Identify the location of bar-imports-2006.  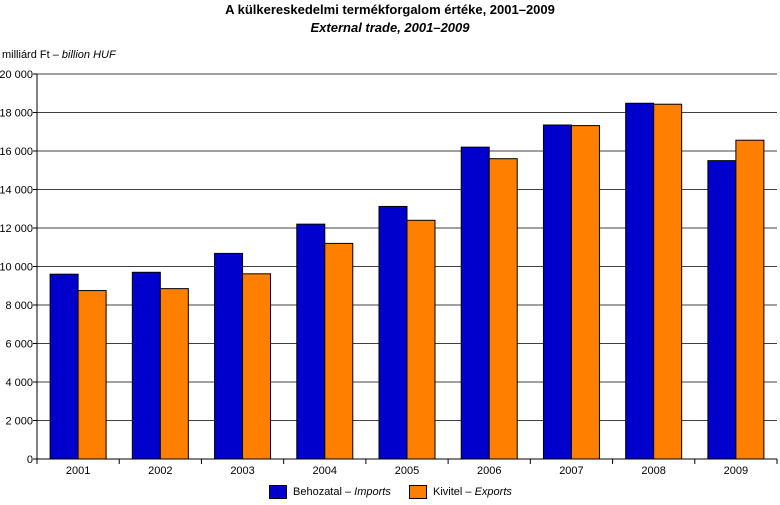
(475, 303).